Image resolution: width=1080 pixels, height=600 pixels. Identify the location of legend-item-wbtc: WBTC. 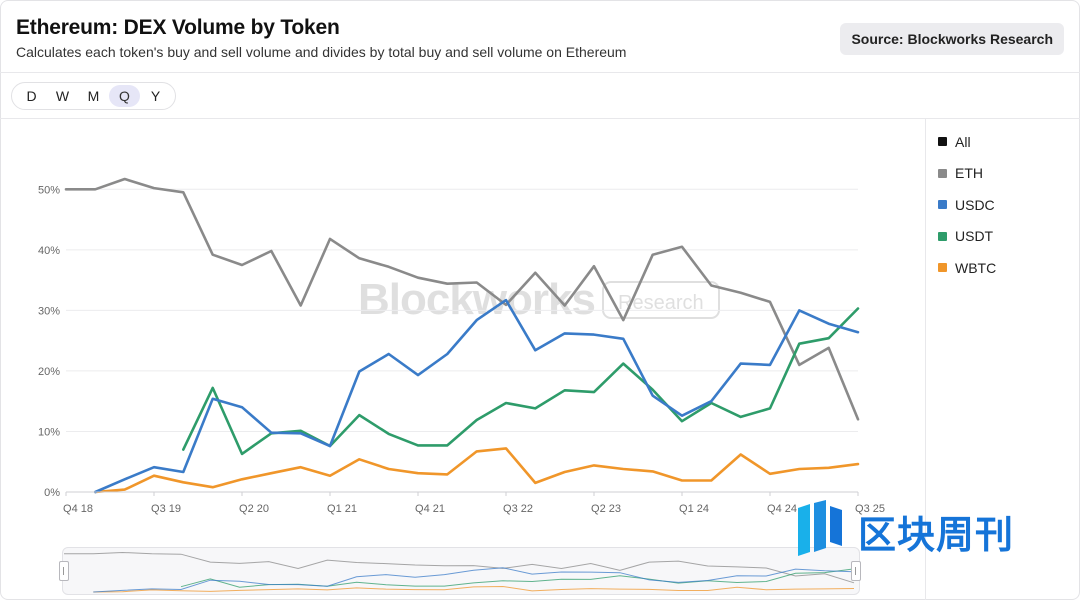
(967, 268).